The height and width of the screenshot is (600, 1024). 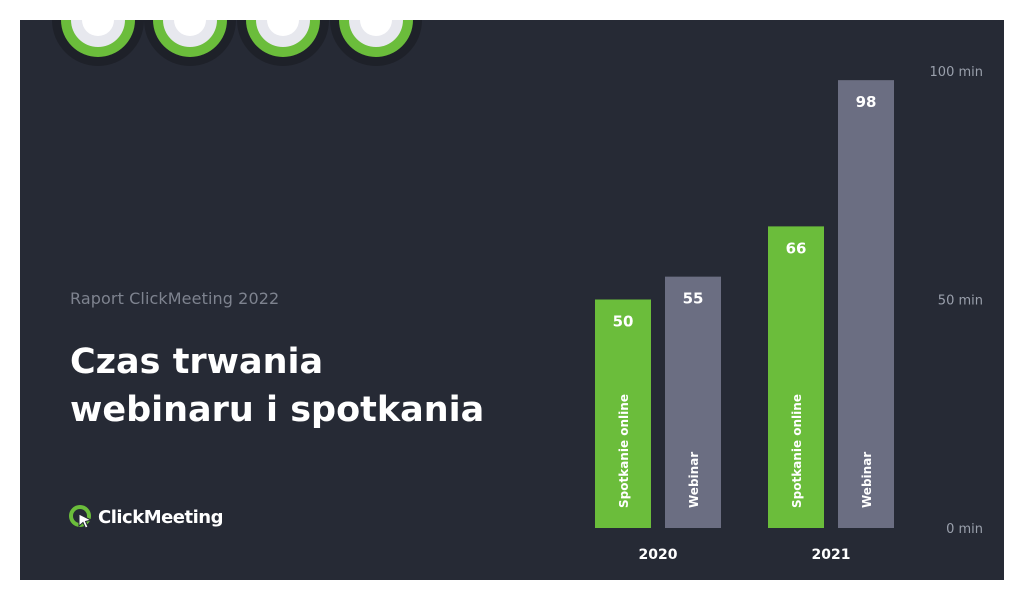 I want to click on title-line-2: webinaru i spotkania, so click(x=277, y=410).